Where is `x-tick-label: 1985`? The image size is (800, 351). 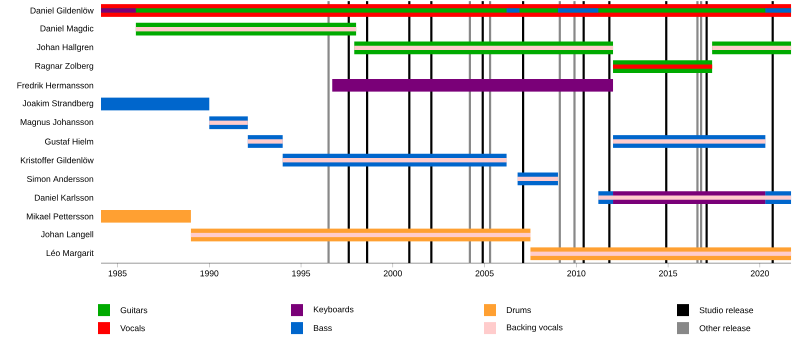 x-tick-label: 1985 is located at coordinates (117, 273).